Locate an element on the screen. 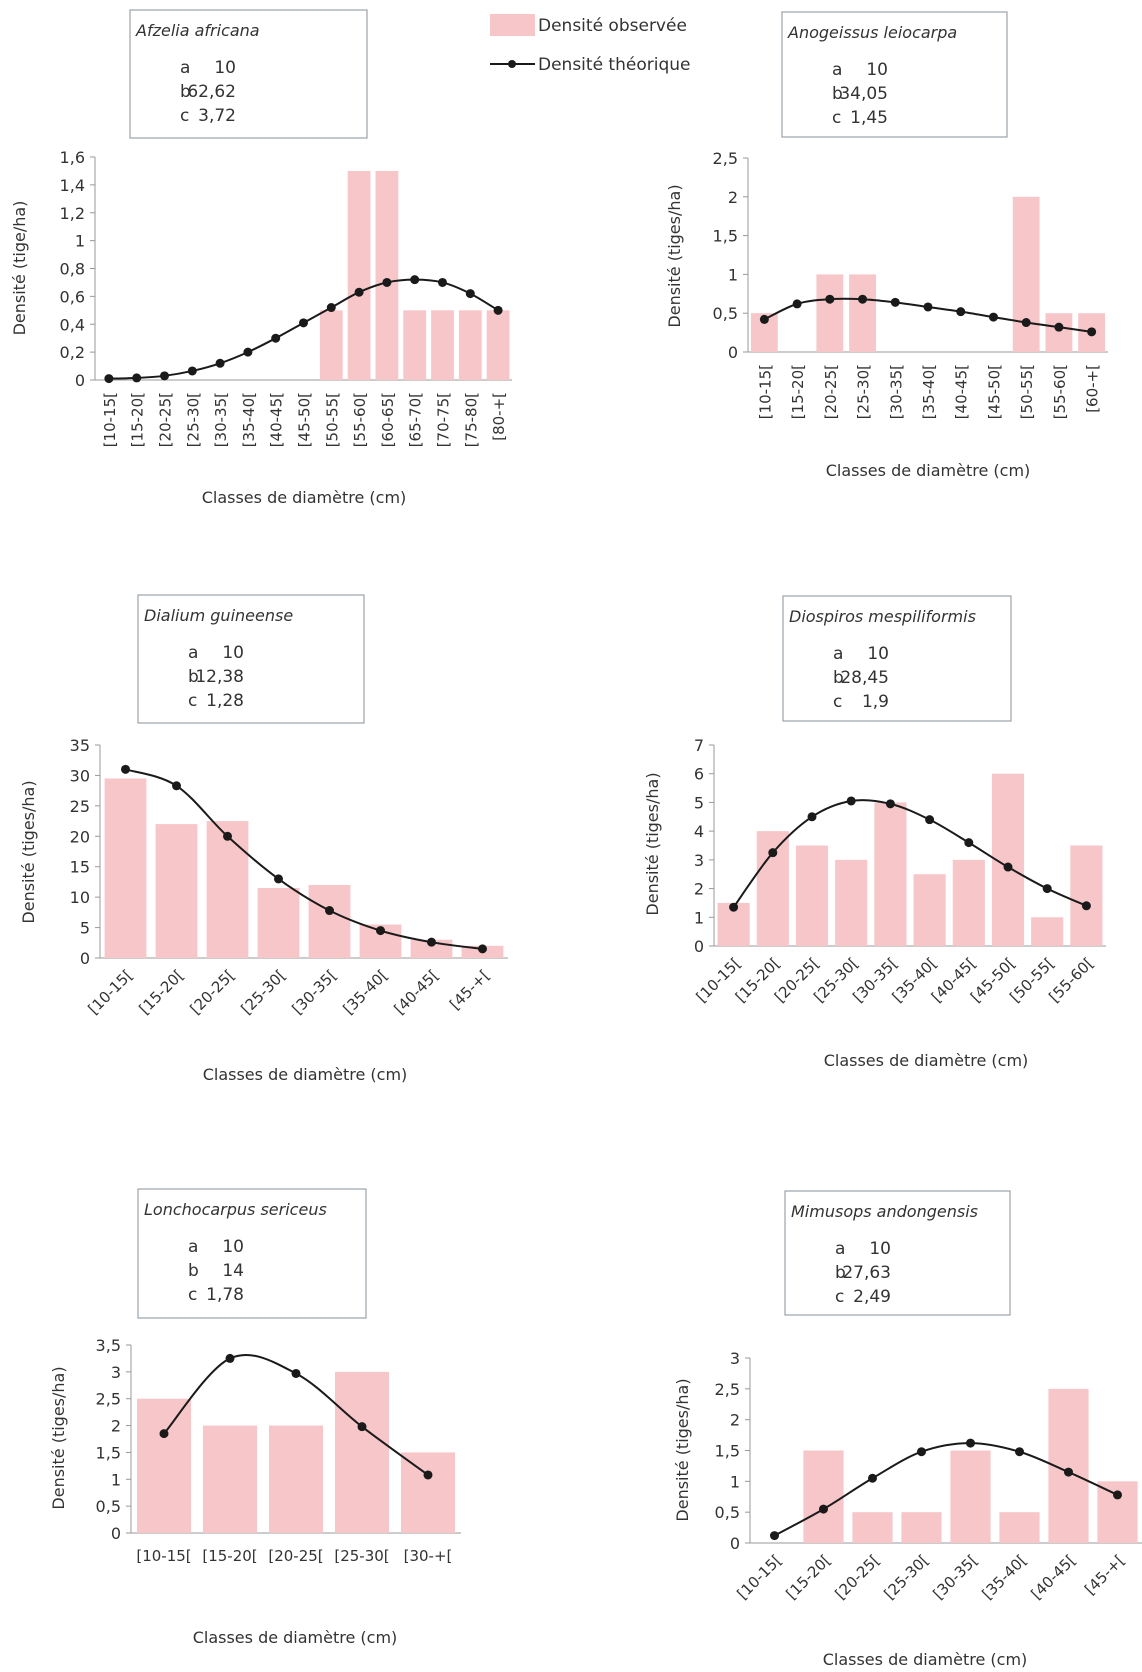  x-tick-label: [25-30[ is located at coordinates (193, 419).